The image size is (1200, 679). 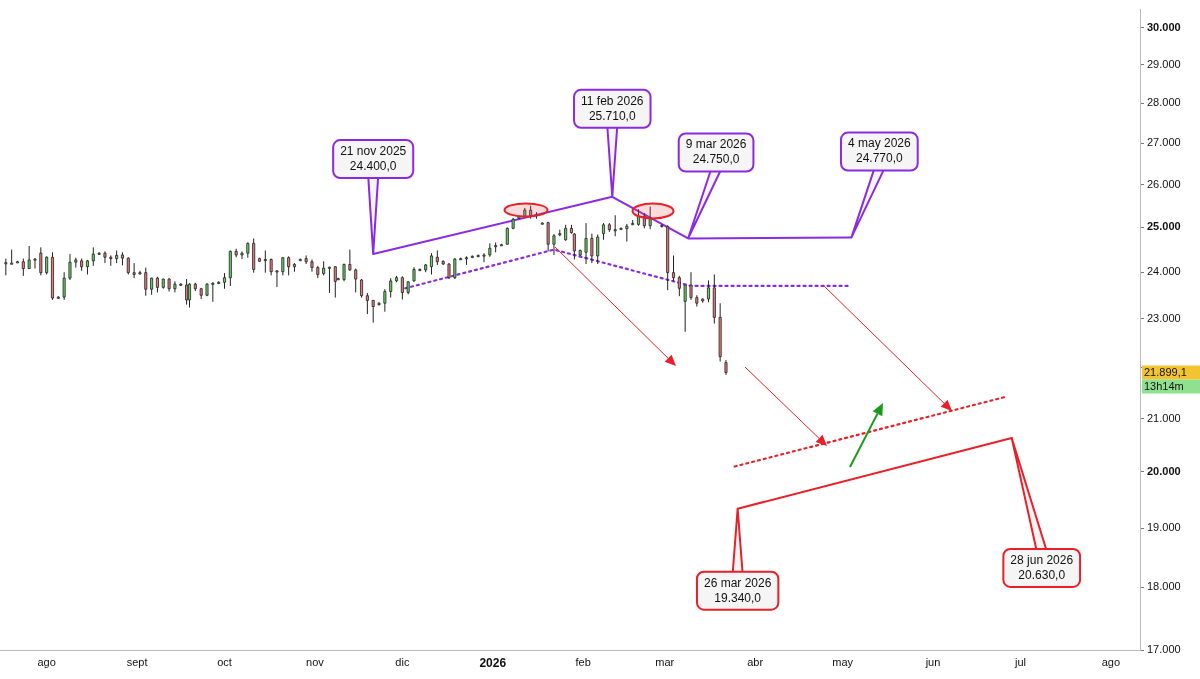 What do you see at coordinates (932, 661) in the screenshot?
I see `x-tick-label: jun` at bounding box center [932, 661].